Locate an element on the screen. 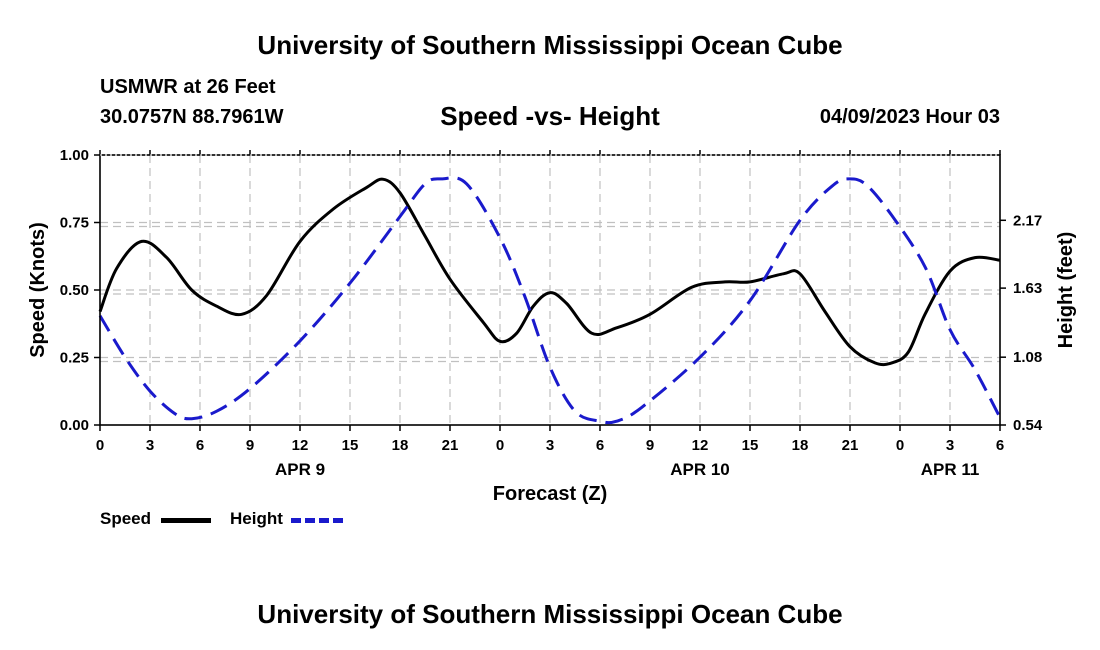 The height and width of the screenshot is (650, 1100). day-label: APR 11 is located at coordinates (950, 469).